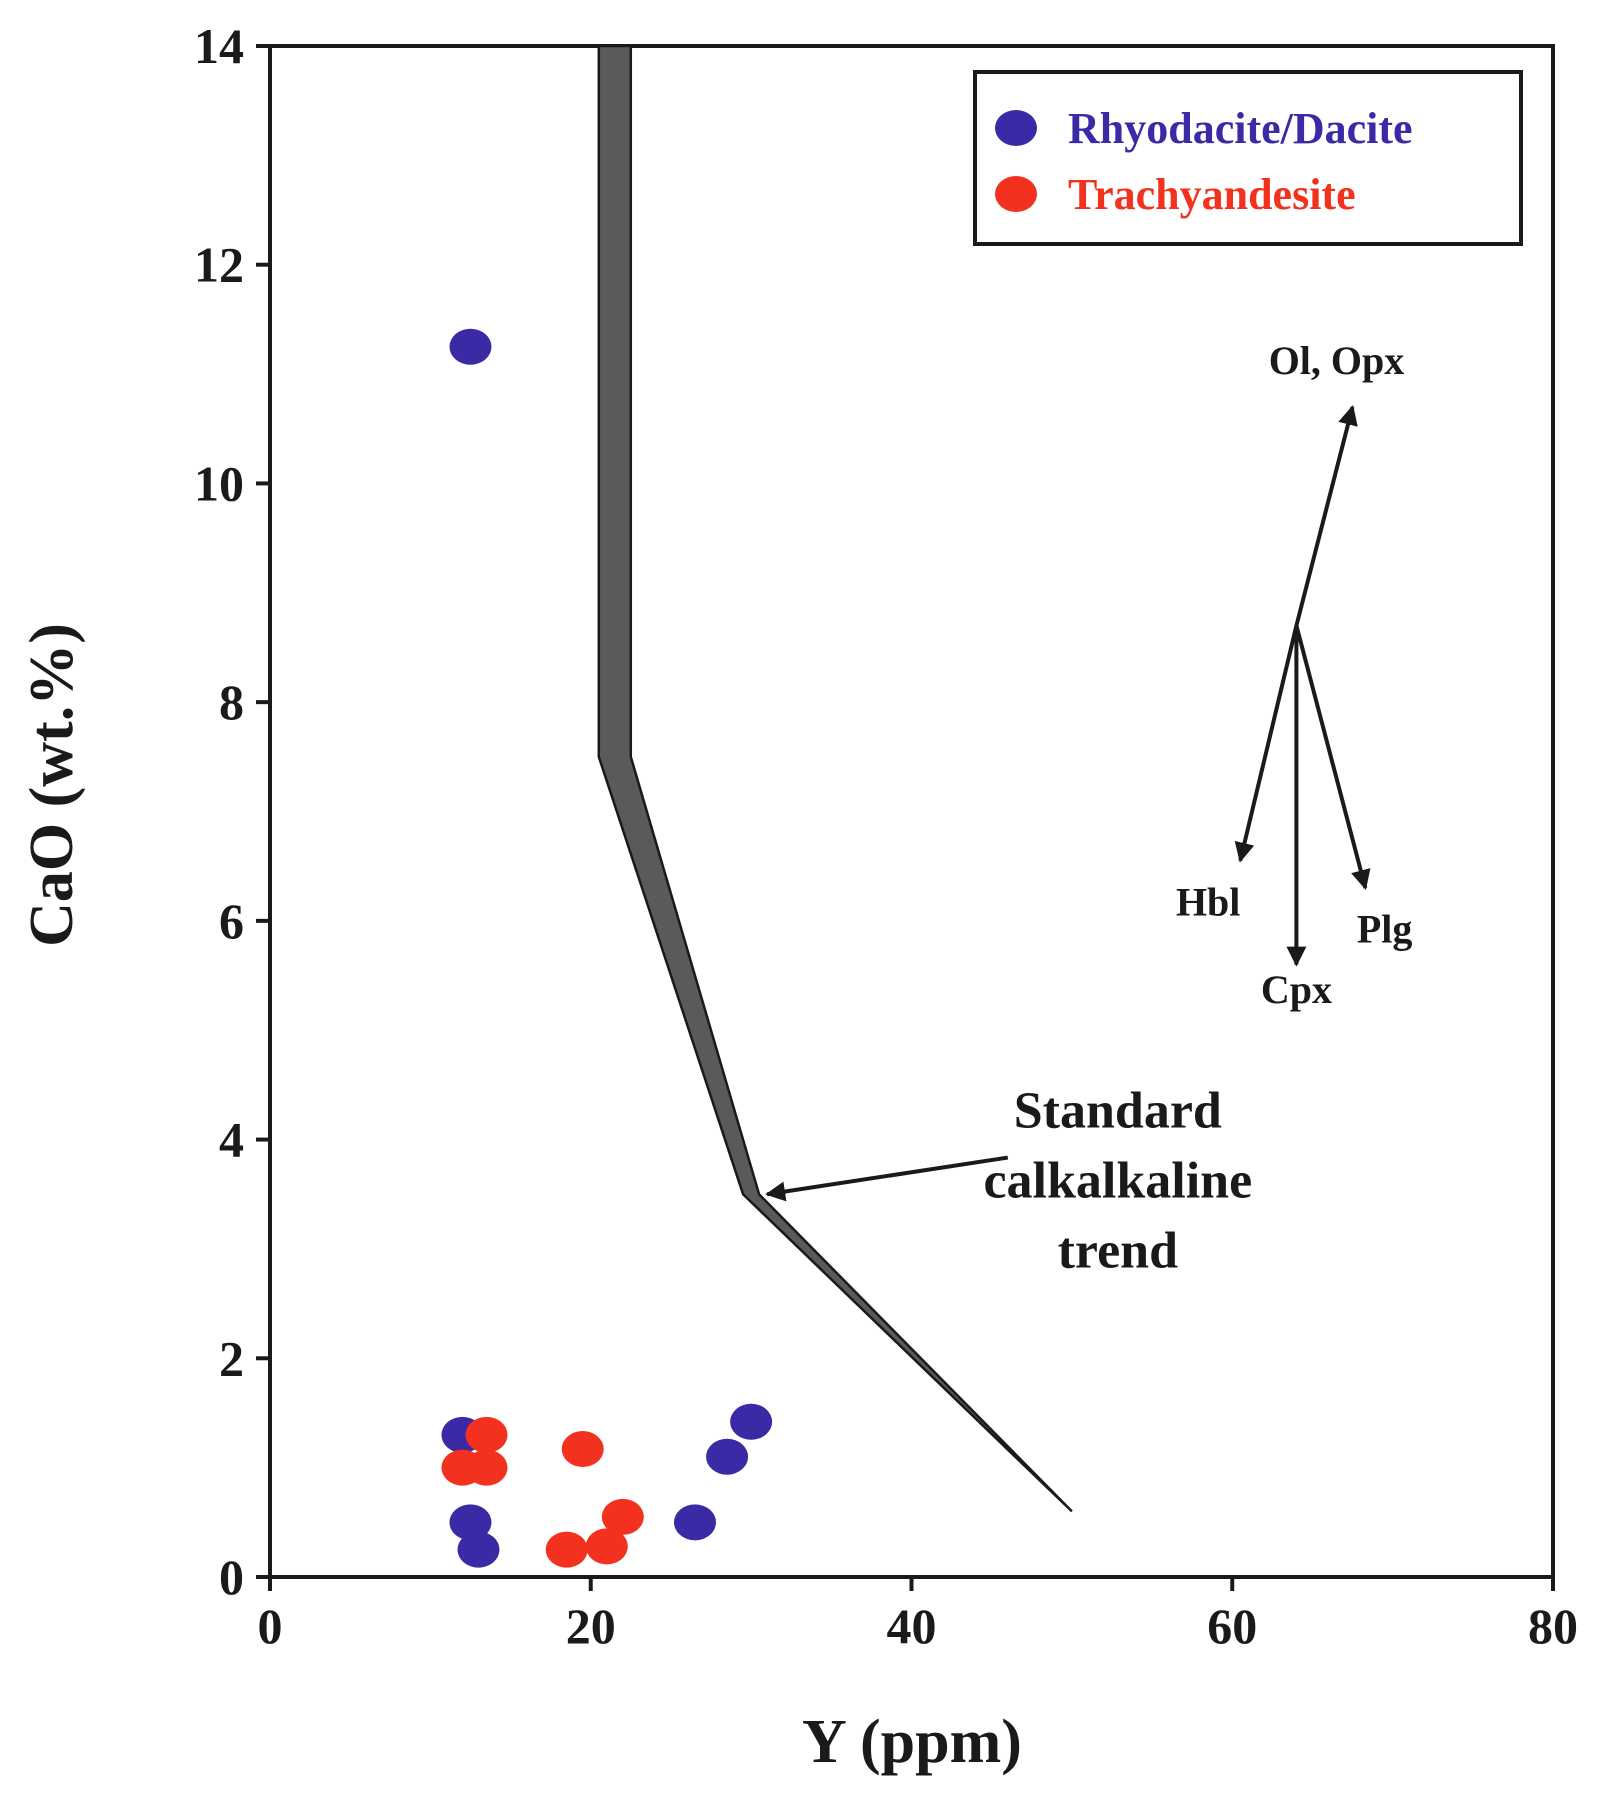 The image size is (1603, 1796). I want to click on trend-label-line: trend, so click(1118, 1251).